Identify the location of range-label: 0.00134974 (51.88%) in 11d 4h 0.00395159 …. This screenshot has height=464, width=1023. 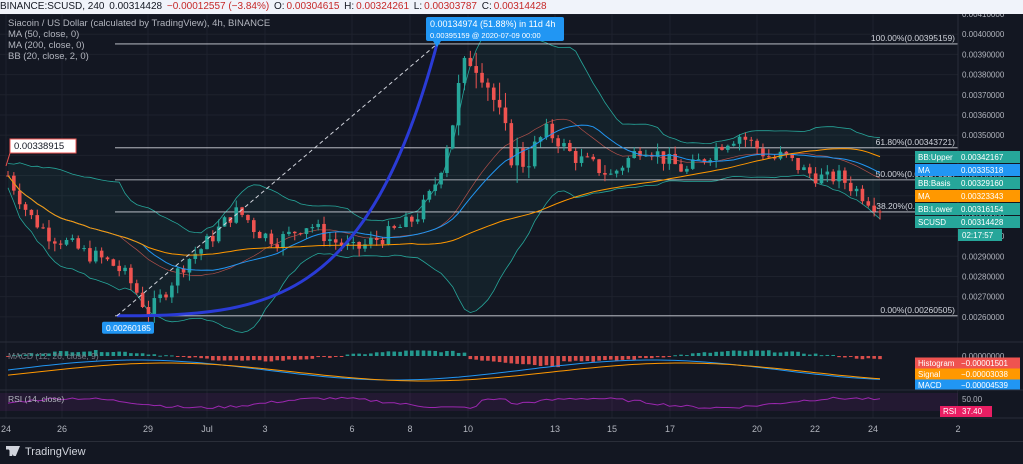
(495, 32).